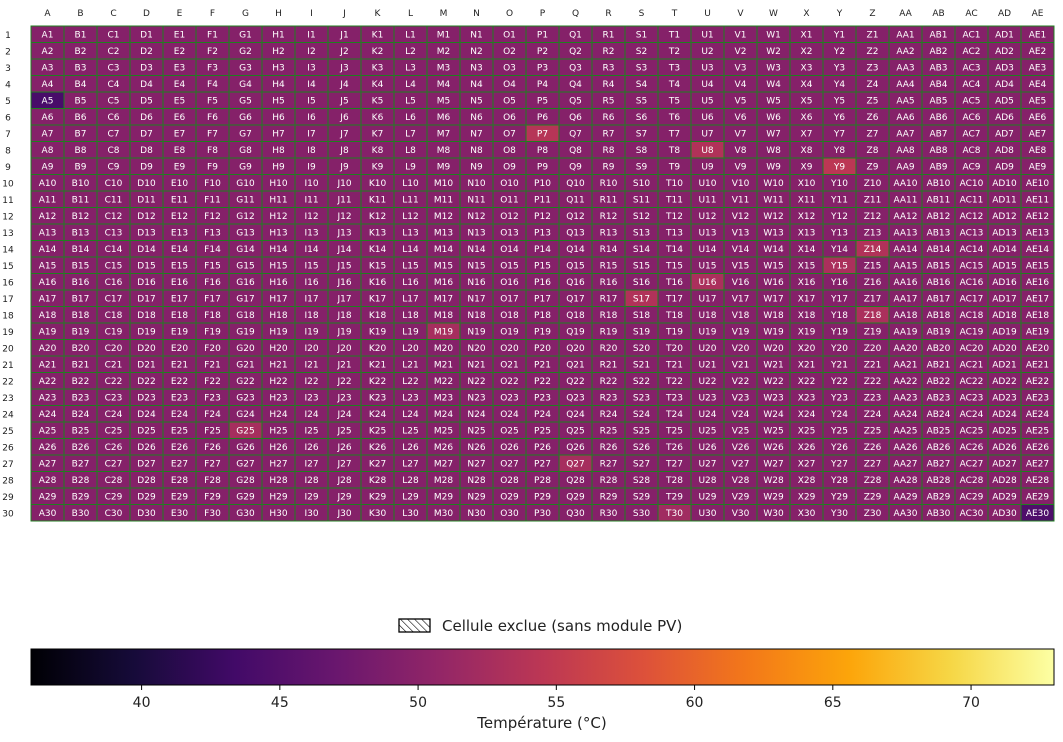 This screenshot has width=1063, height=742. Describe the element at coordinates (343, 135) in the screenshot. I see `cell-label: J7` at that location.